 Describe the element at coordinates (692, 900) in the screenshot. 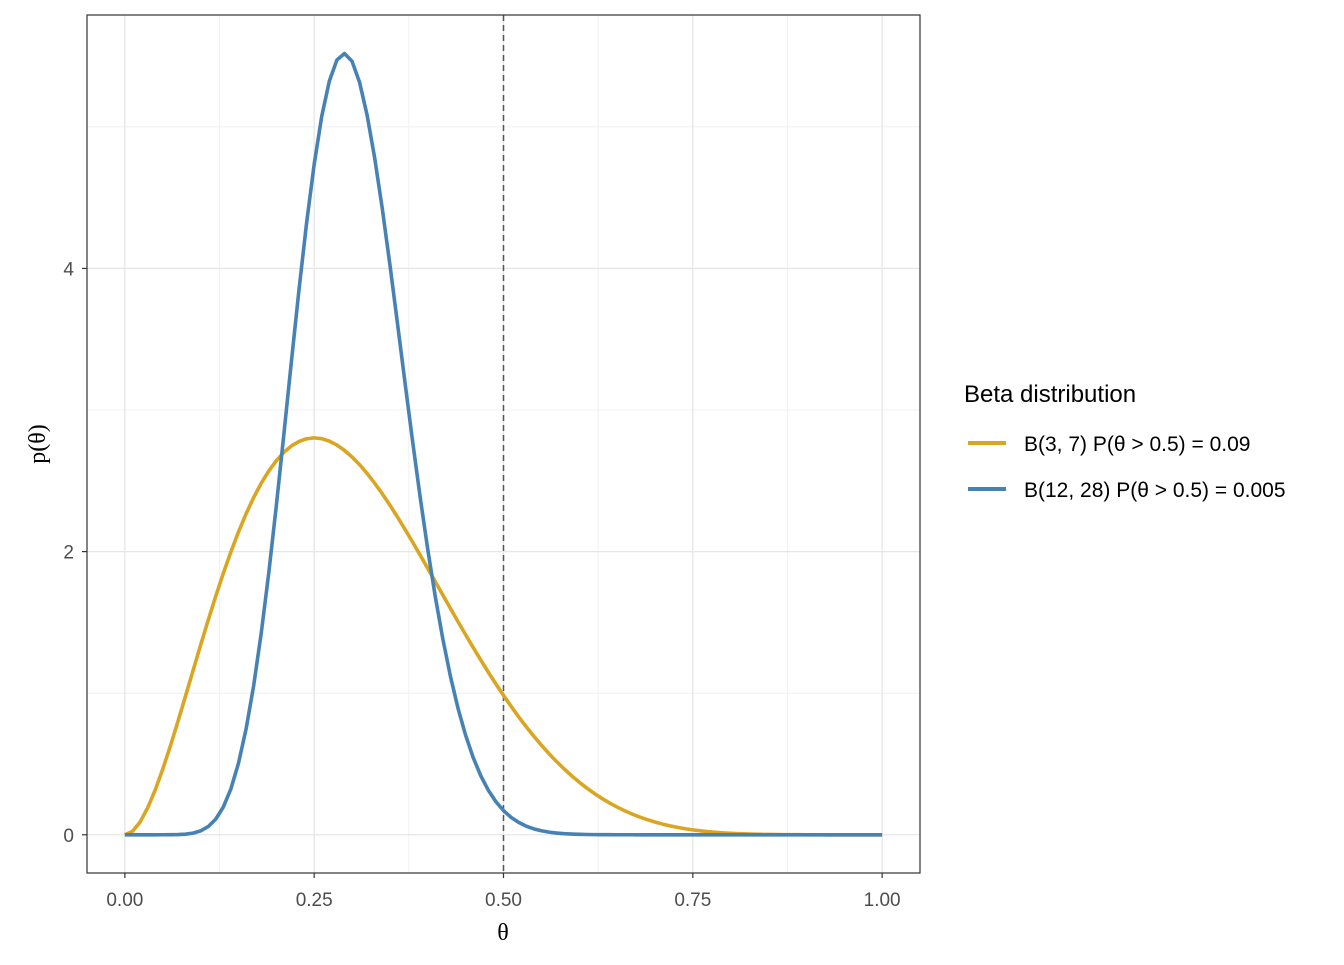

I see `x-tick-label: 0.75` at that location.